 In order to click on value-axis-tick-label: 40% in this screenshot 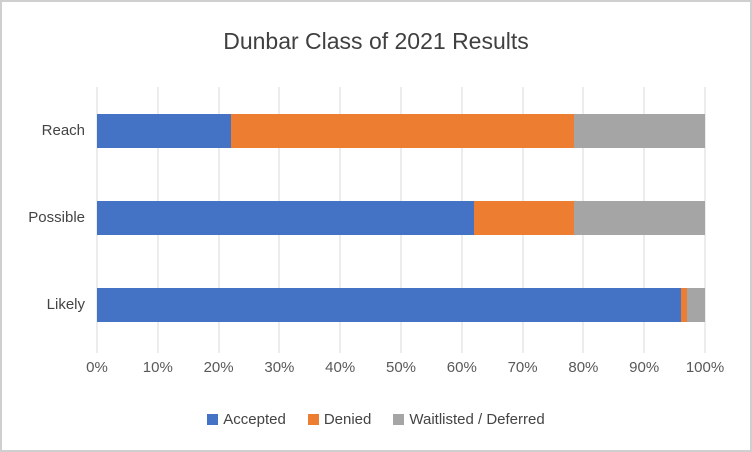, I will do `click(340, 367)`.